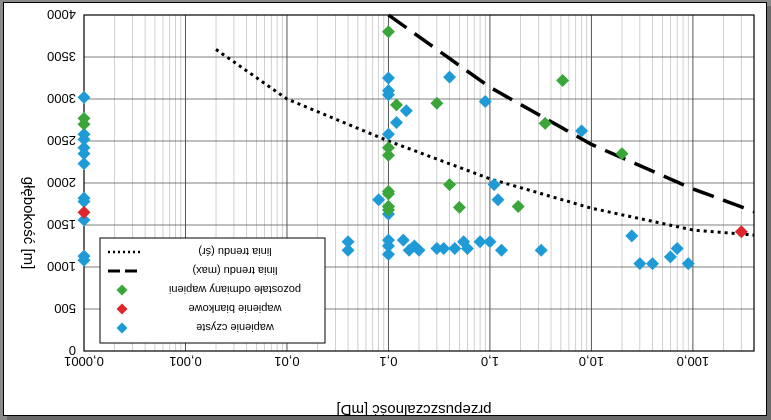  Describe the element at coordinates (61, 182) in the screenshot. I see `y-tick-label: 2000` at that location.